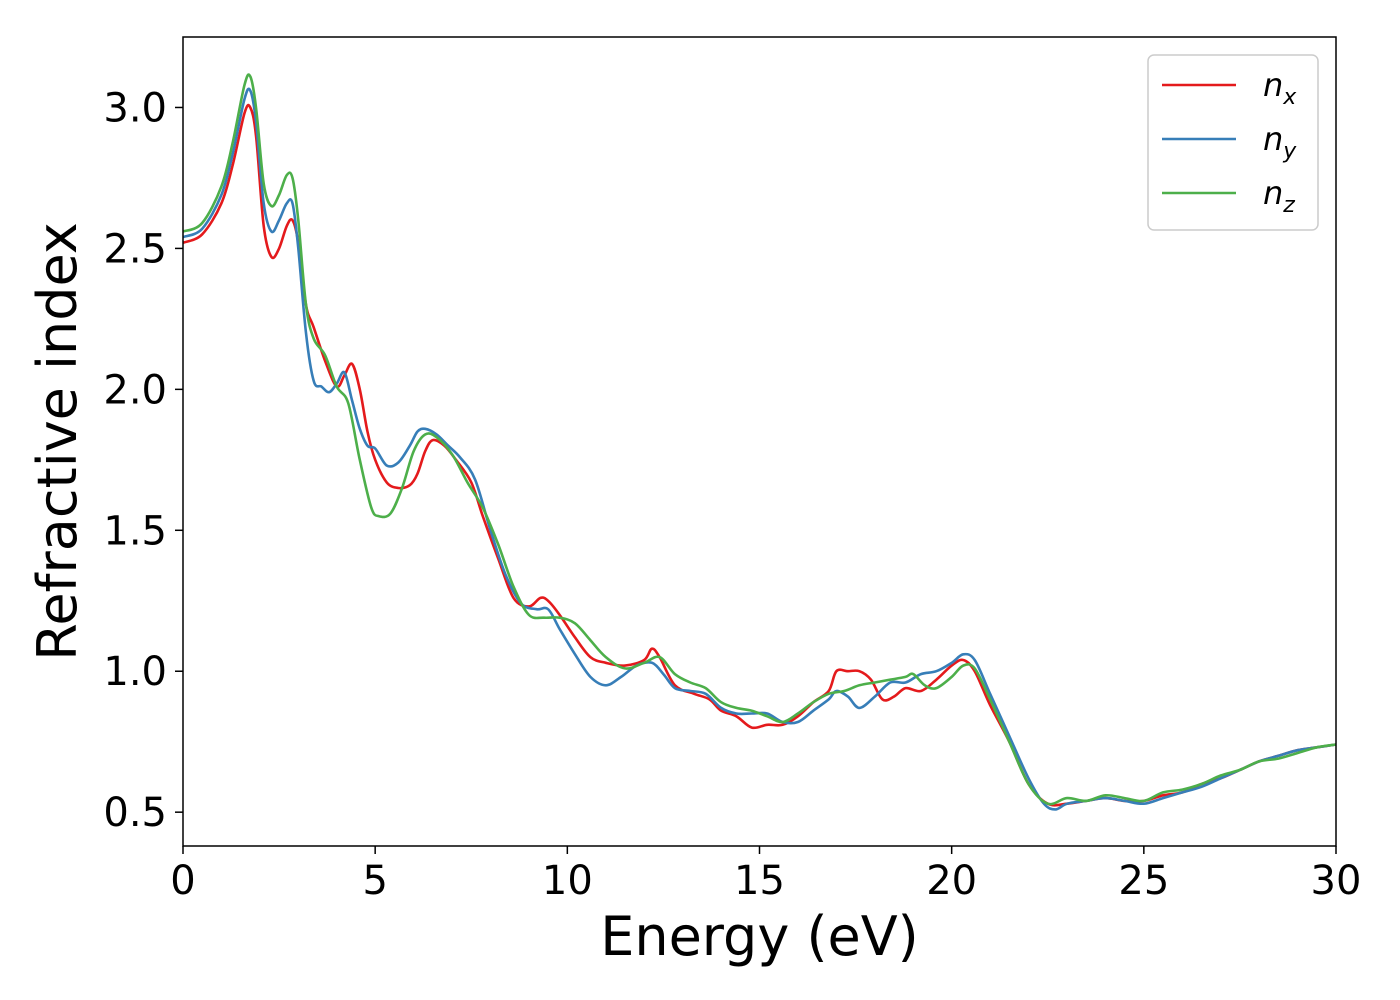 This screenshot has height=1000, width=1400. Describe the element at coordinates (135, 813) in the screenshot. I see `y-tick-label: 0.5` at that location.